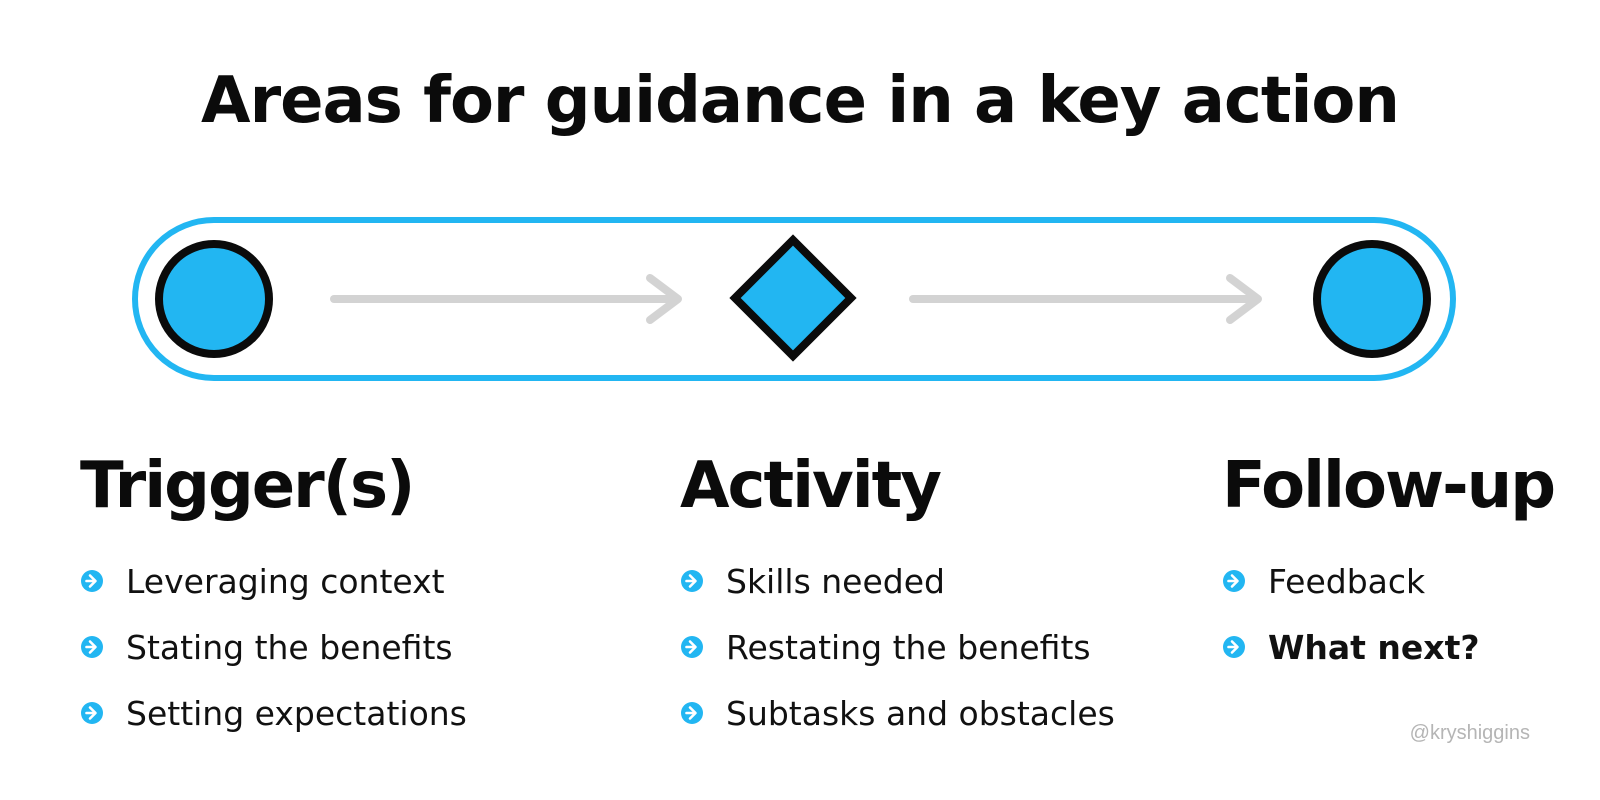  Describe the element at coordinates (214, 299) in the screenshot. I see `trigger-node` at that location.